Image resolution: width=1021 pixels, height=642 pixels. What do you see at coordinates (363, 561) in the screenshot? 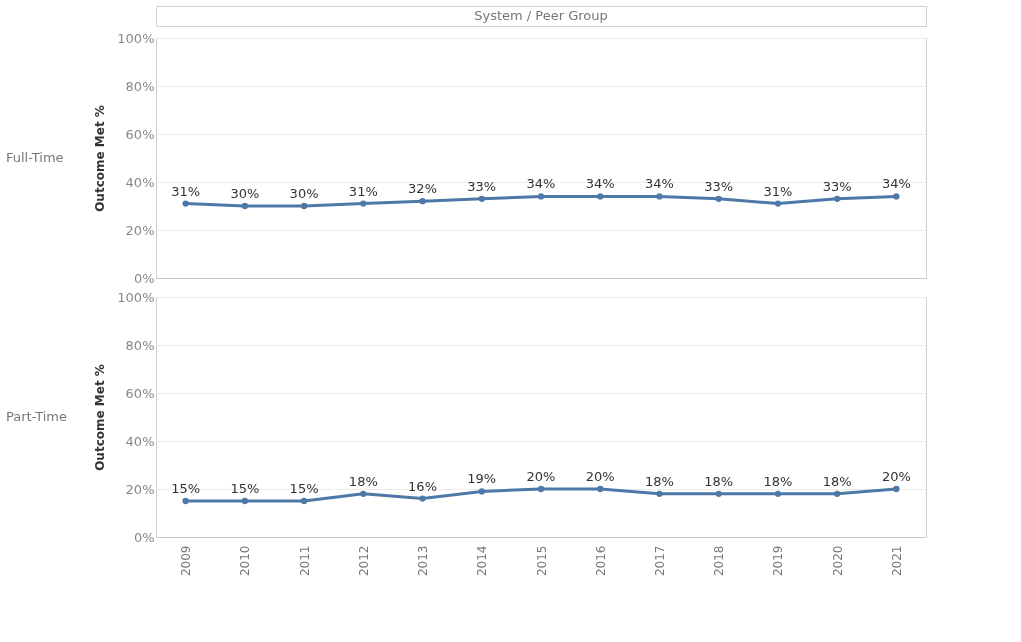
I see `x-tick-label: 2012` at bounding box center [363, 561].